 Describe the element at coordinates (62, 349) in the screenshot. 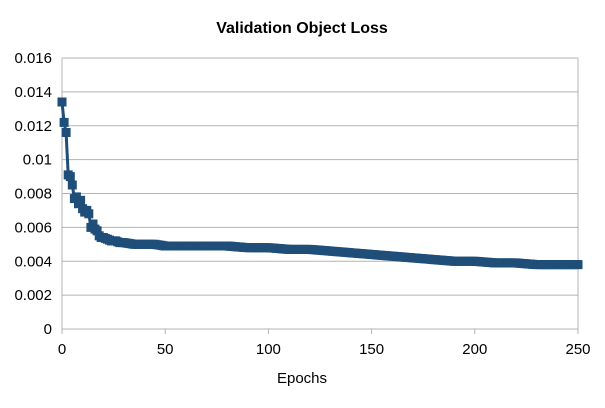

I see `x-tick-label: 0` at that location.